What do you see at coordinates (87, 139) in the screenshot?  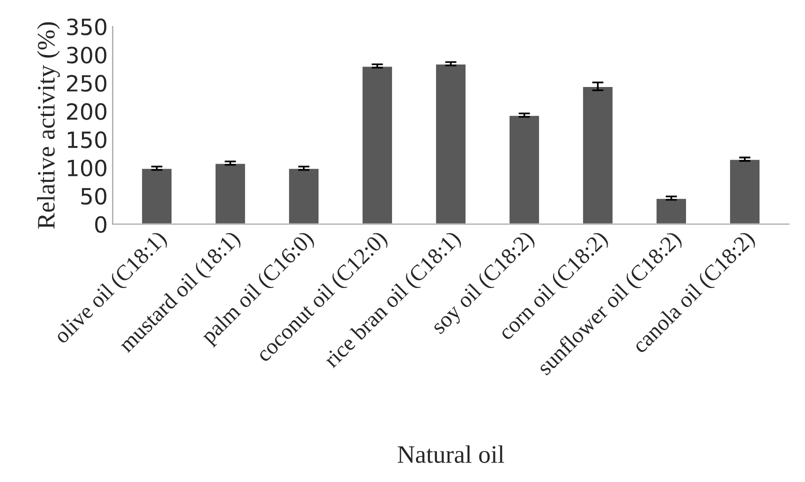 I see `y-tick-label: 150` at bounding box center [87, 139].